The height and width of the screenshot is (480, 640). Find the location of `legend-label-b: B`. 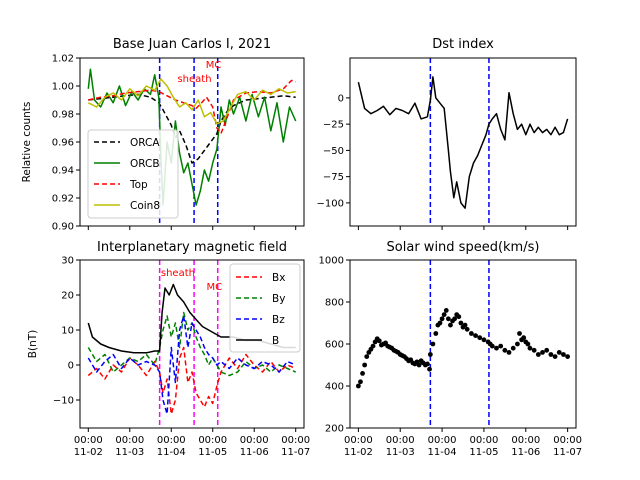

legend-label-b: B is located at coordinates (275, 341).